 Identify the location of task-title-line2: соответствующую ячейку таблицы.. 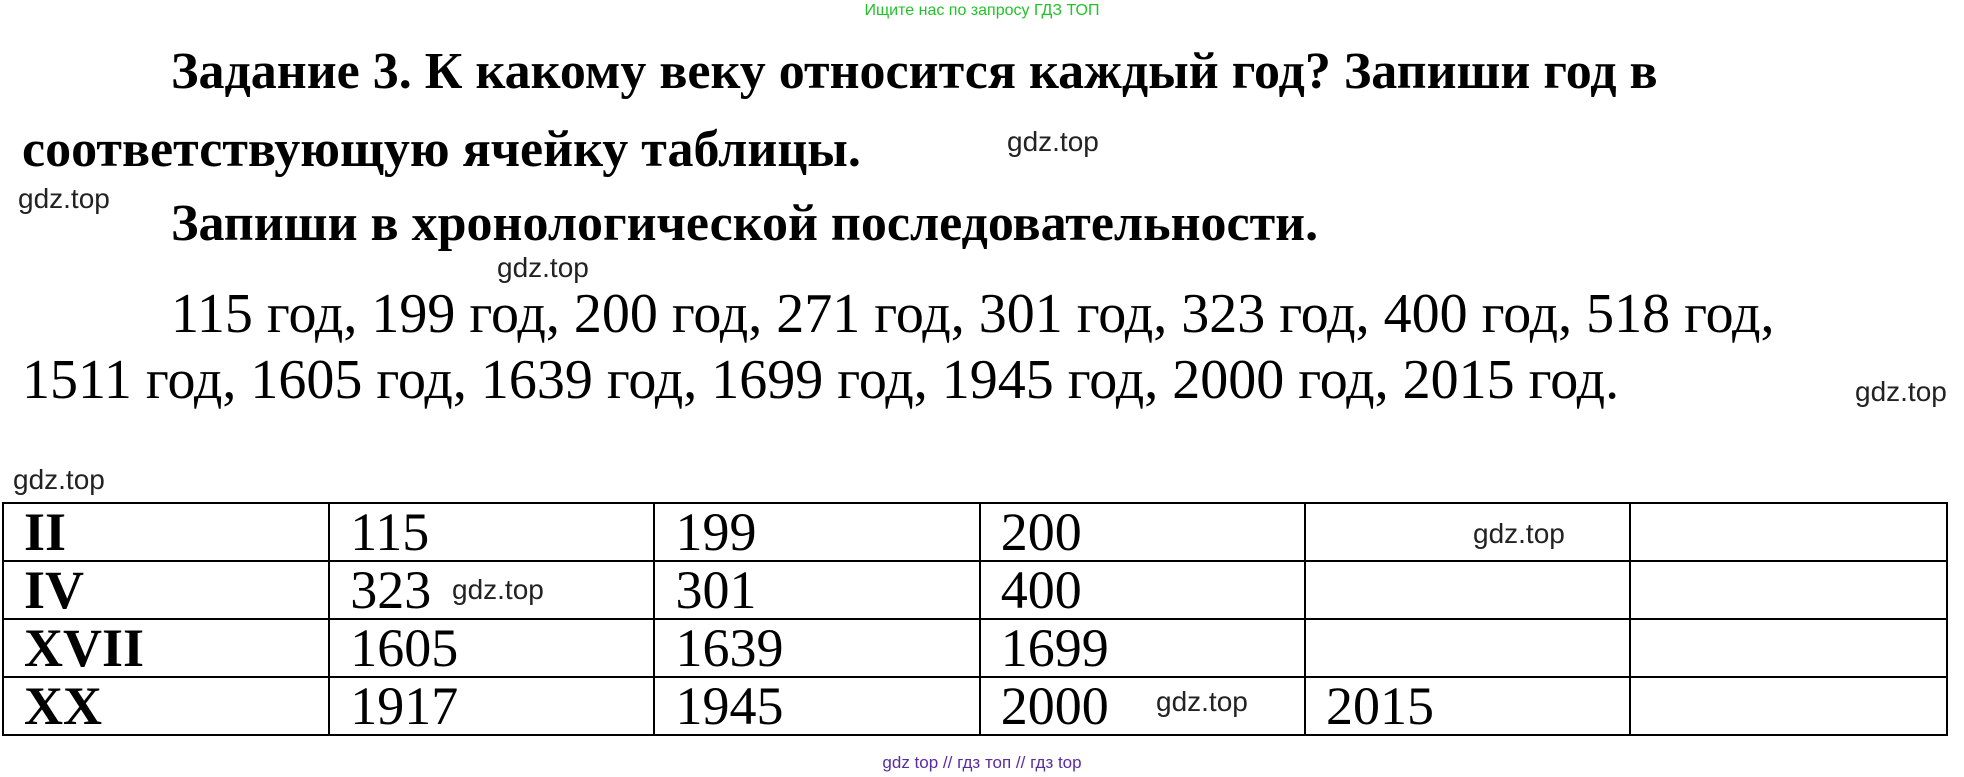
(441, 149).